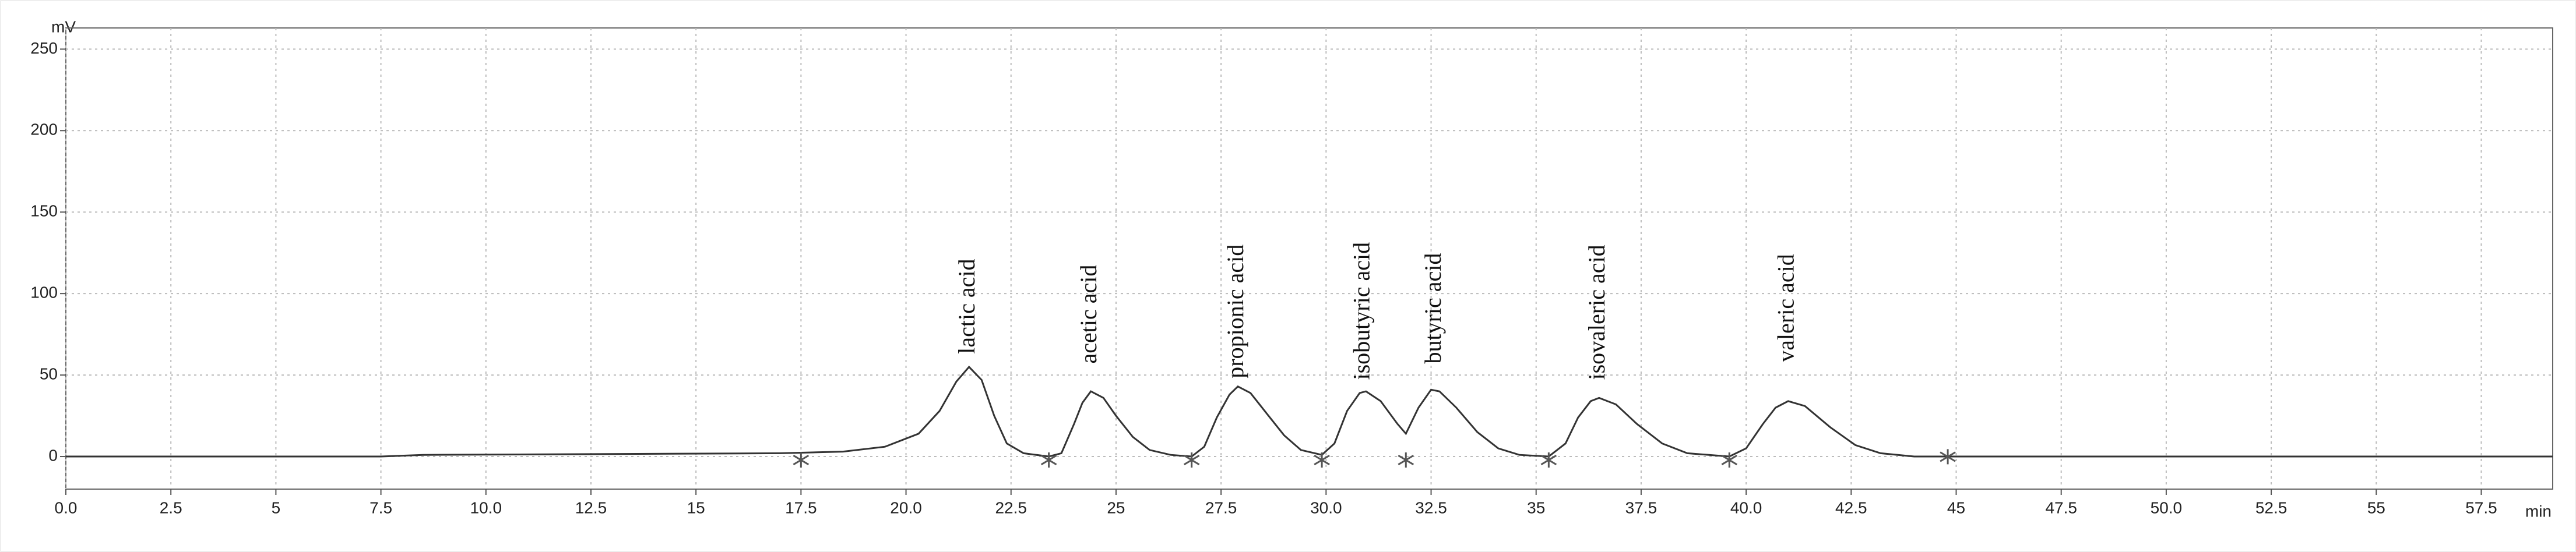 The height and width of the screenshot is (552, 2576). What do you see at coordinates (486, 507) in the screenshot?
I see `x-tick-label: 10.0` at bounding box center [486, 507].